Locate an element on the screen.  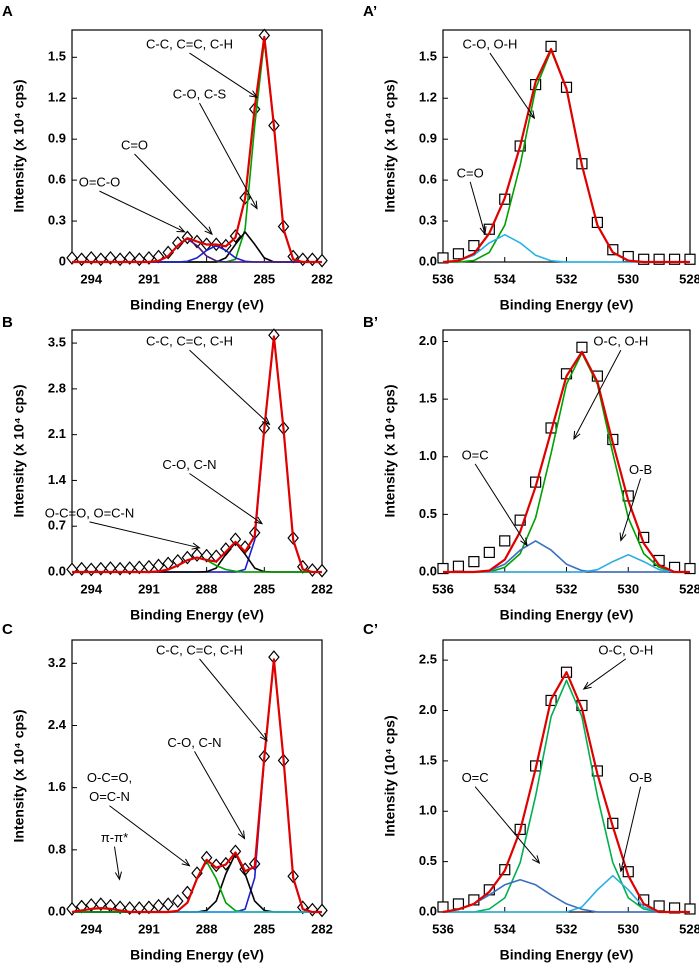
x-tick-label: 532 is located at coordinates (567, 928).